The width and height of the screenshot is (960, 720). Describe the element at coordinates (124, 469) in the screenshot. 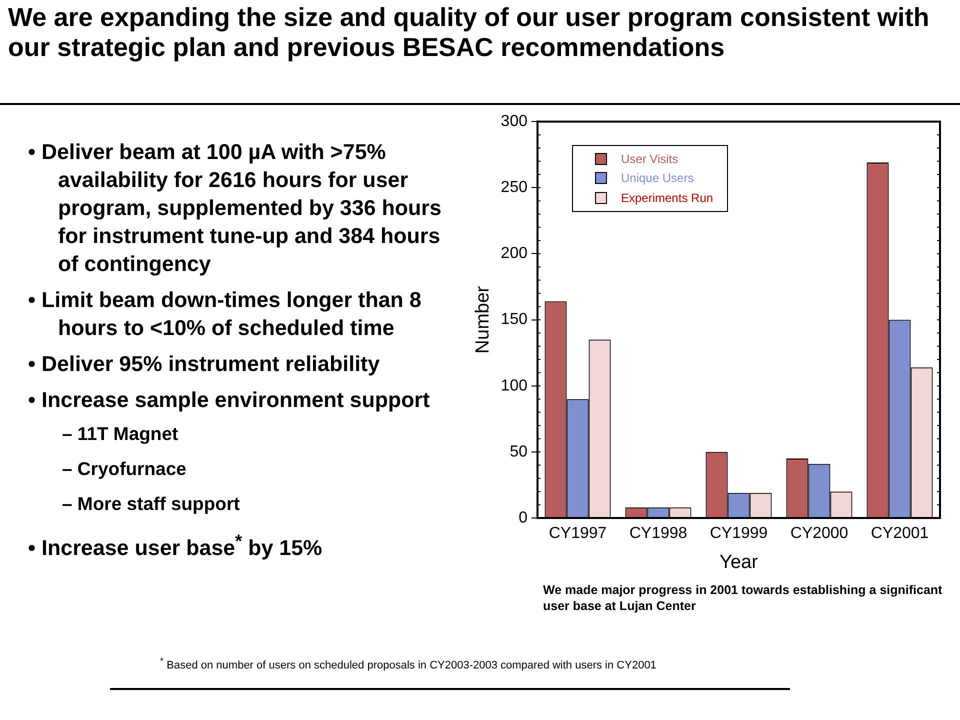

I see `text: – Cryofurnace` at that location.